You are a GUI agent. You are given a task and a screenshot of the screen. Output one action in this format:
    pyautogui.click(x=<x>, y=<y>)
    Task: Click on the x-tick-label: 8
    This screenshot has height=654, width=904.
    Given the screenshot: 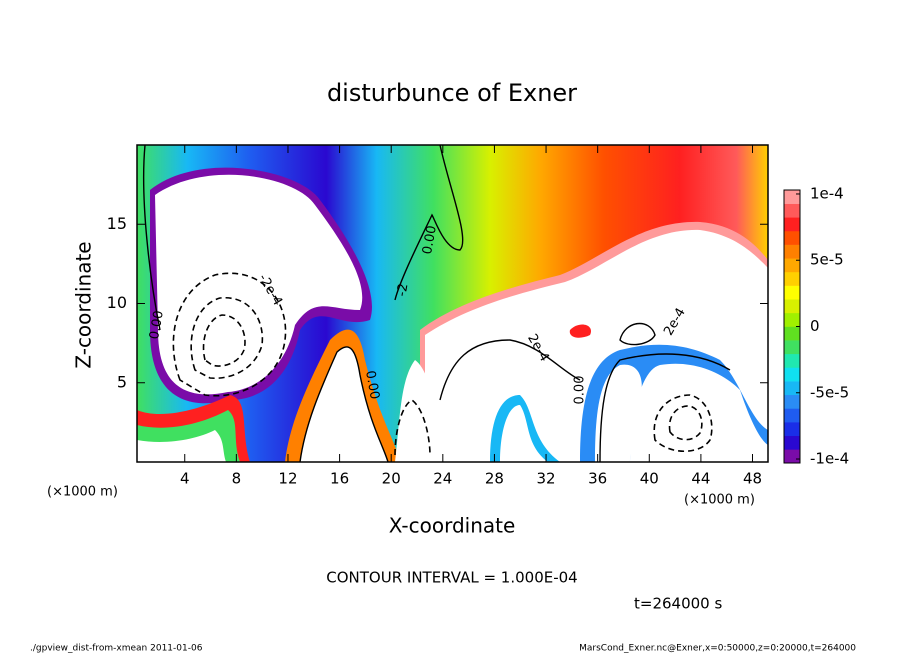 What is the action you would take?
    pyautogui.click(x=237, y=479)
    